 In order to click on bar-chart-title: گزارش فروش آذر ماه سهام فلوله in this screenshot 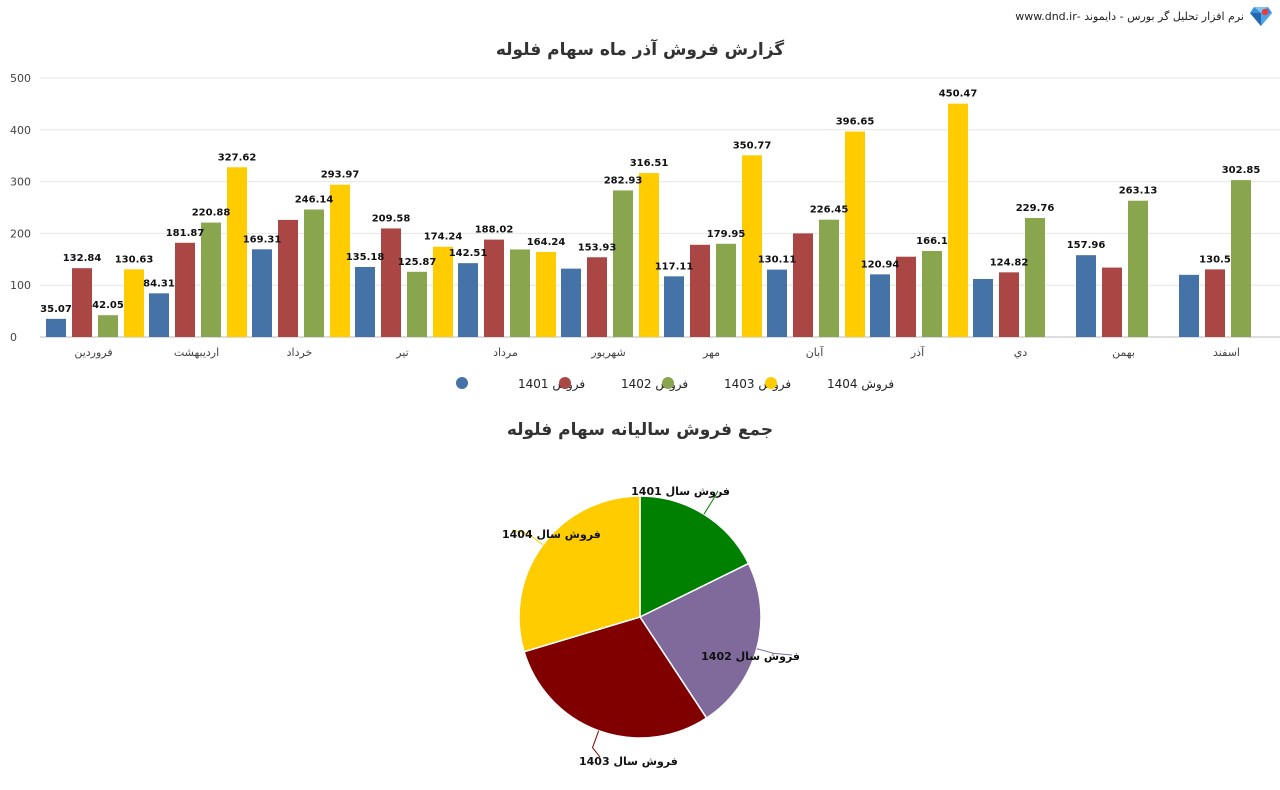, I will do `click(640, 49)`.